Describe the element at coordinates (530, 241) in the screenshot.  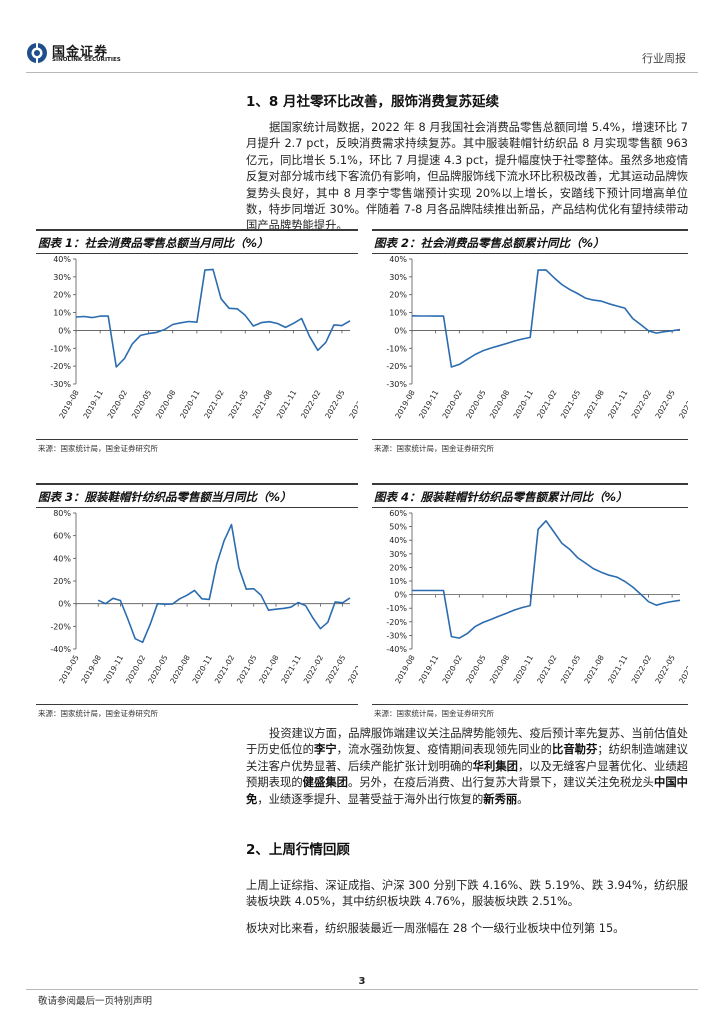
I see `figure-2-title-bar: 图表 2：社会消费品零售总额累计同比（%）` at that location.